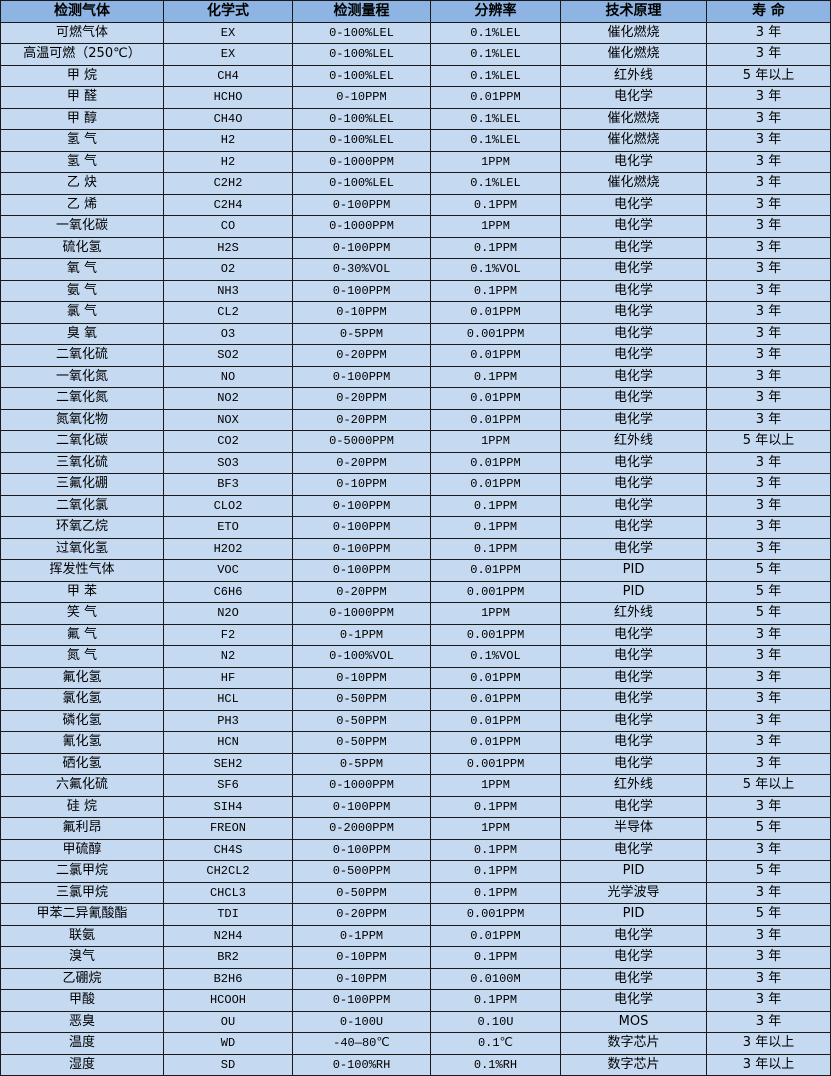  What do you see at coordinates (228, 1064) in the screenshot?
I see `cell-chemical-formula: SD` at bounding box center [228, 1064].